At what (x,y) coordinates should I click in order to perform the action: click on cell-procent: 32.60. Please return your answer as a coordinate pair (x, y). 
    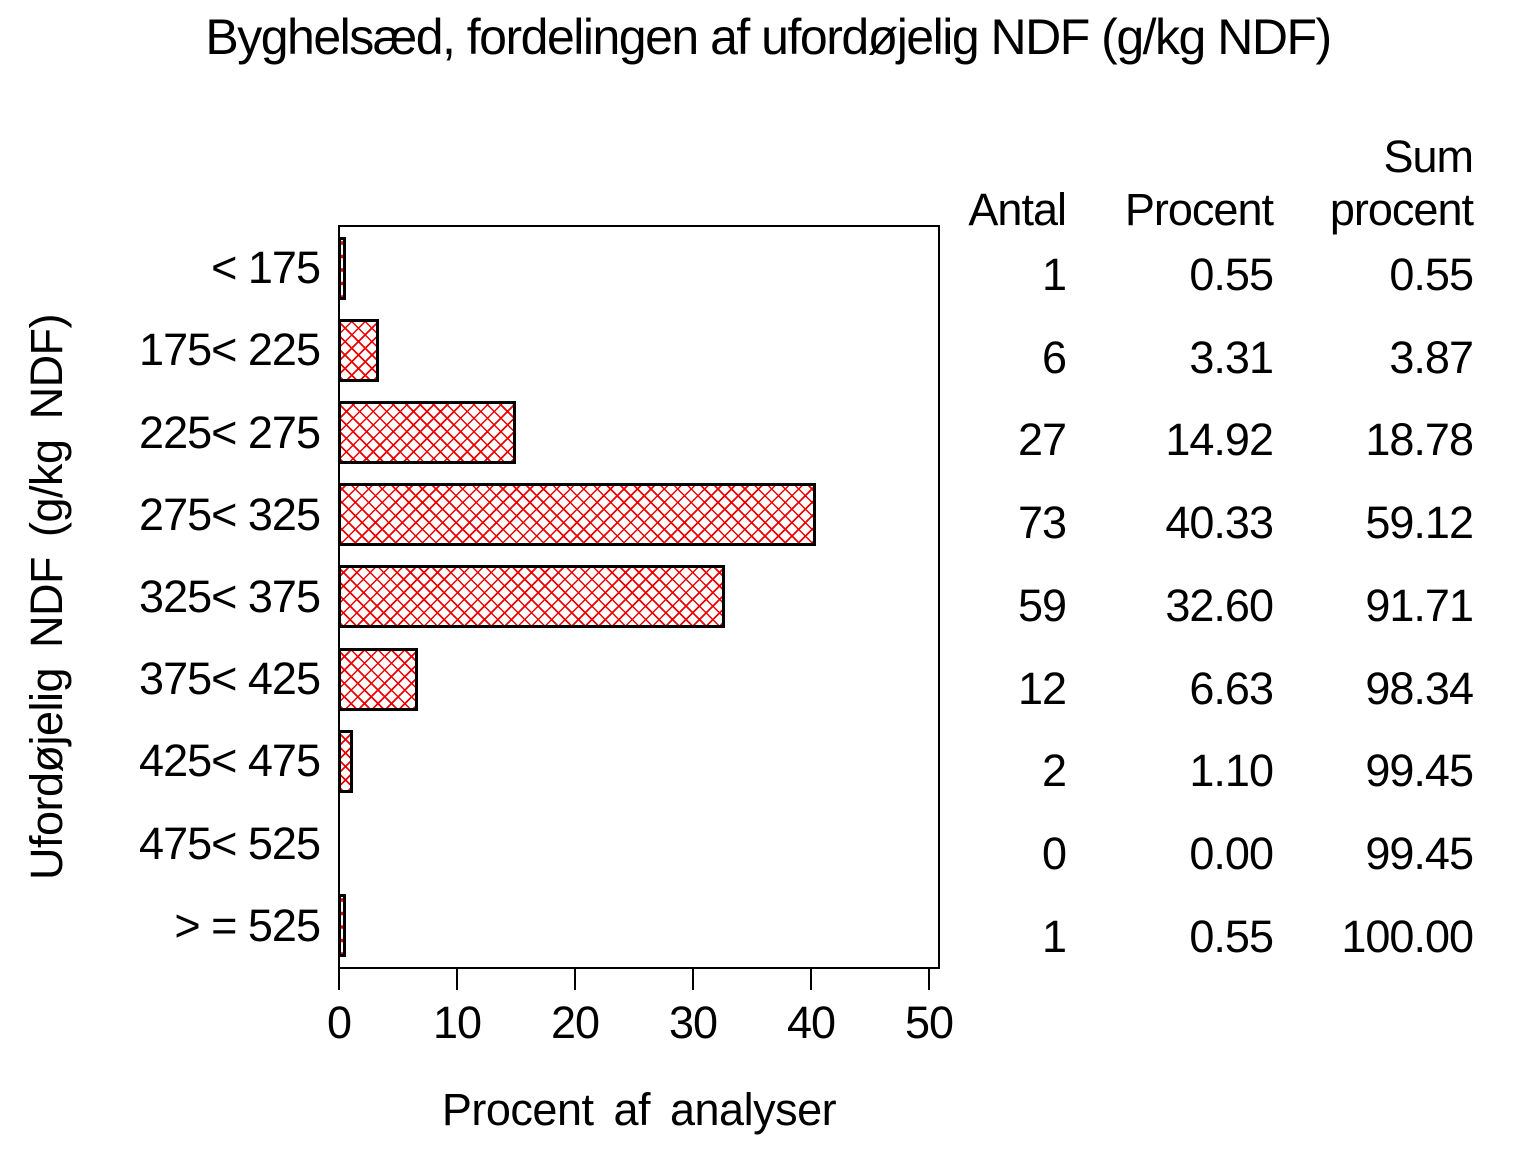
    Looking at the image, I should click on (1219, 605).